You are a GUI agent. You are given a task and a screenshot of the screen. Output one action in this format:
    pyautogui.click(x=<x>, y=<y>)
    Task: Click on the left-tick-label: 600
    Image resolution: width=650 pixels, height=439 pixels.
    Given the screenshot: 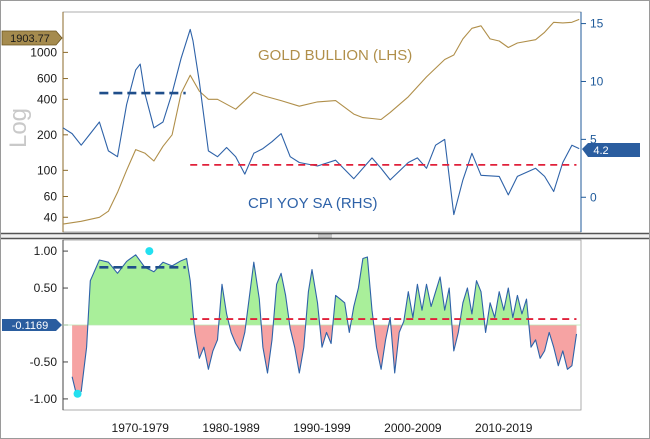 What is the action you would take?
    pyautogui.click(x=47, y=79)
    